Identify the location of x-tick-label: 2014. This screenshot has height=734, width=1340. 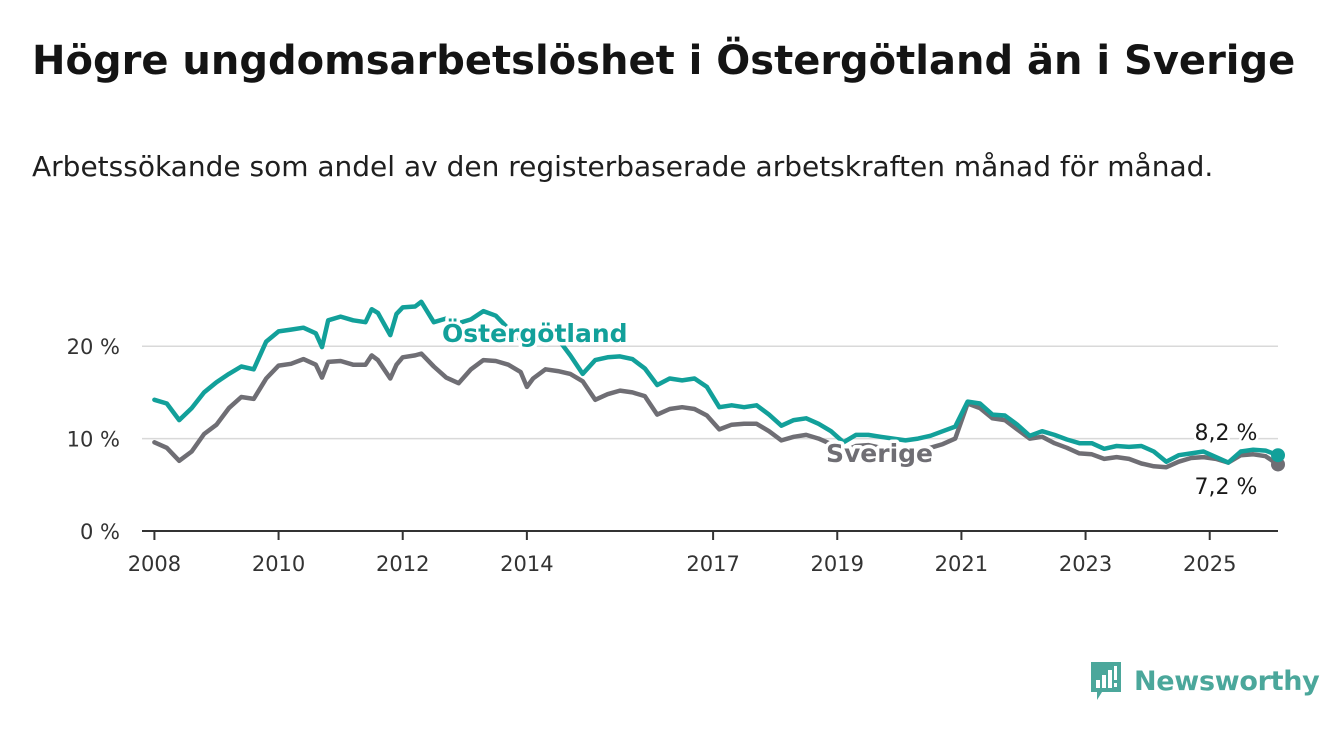
(526, 564).